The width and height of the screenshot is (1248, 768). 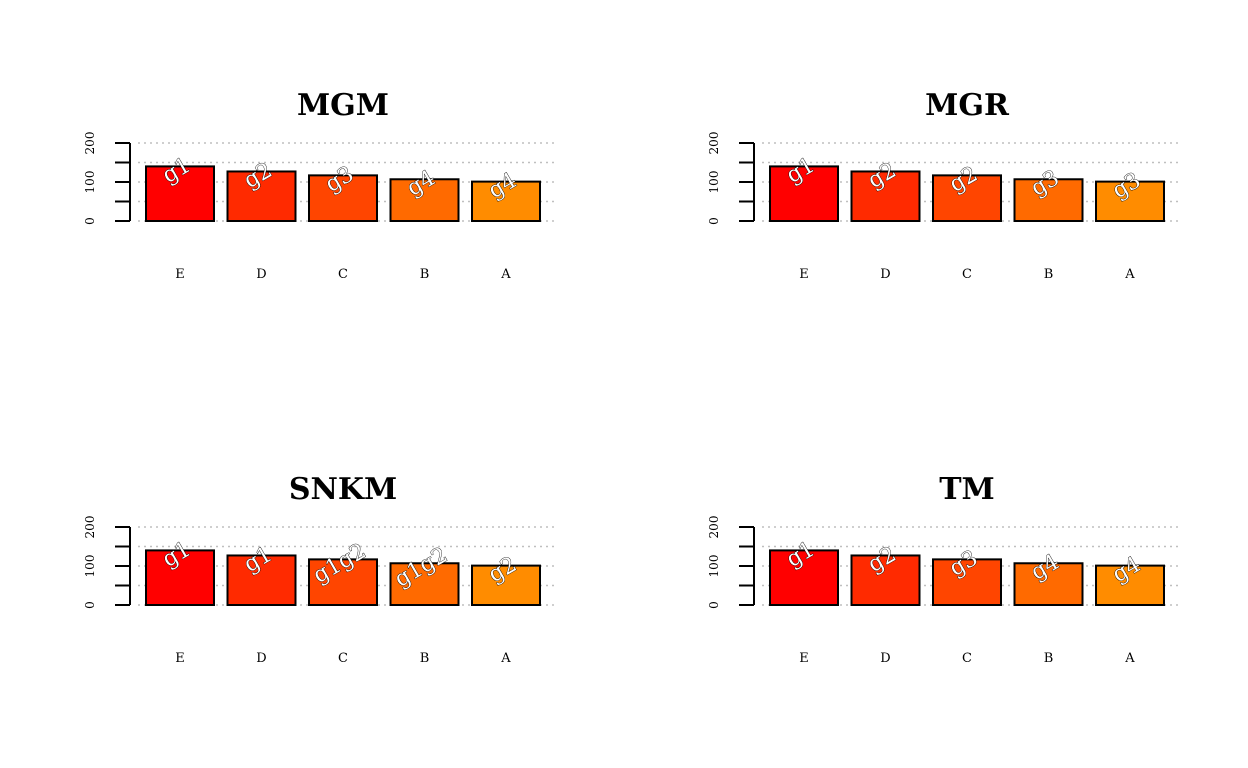 What do you see at coordinates (343, 105) in the screenshot?
I see `chart-title: MGM` at bounding box center [343, 105].